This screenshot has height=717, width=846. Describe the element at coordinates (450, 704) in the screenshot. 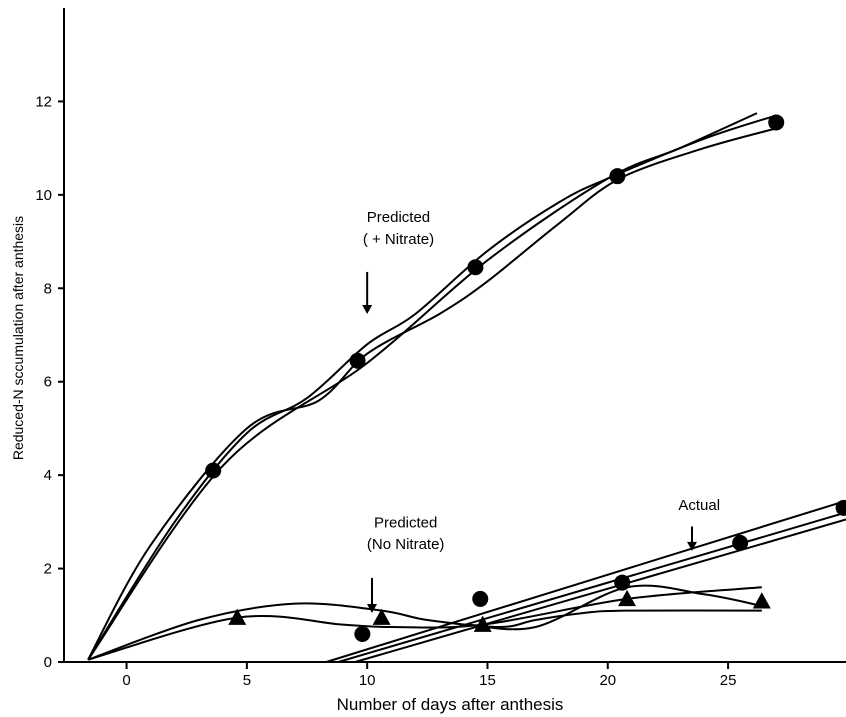

I see `x-axis-title: Number of days after anthesis` at that location.